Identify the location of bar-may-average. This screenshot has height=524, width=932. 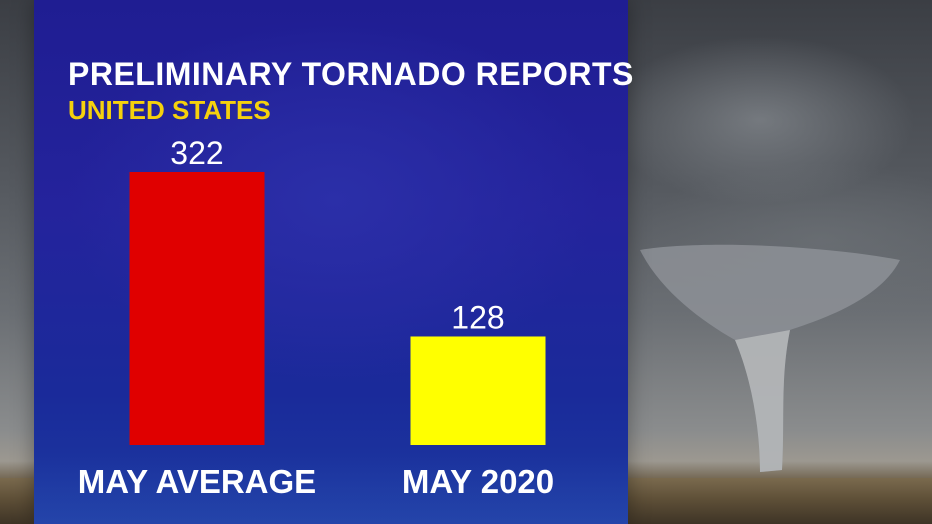
(197, 308).